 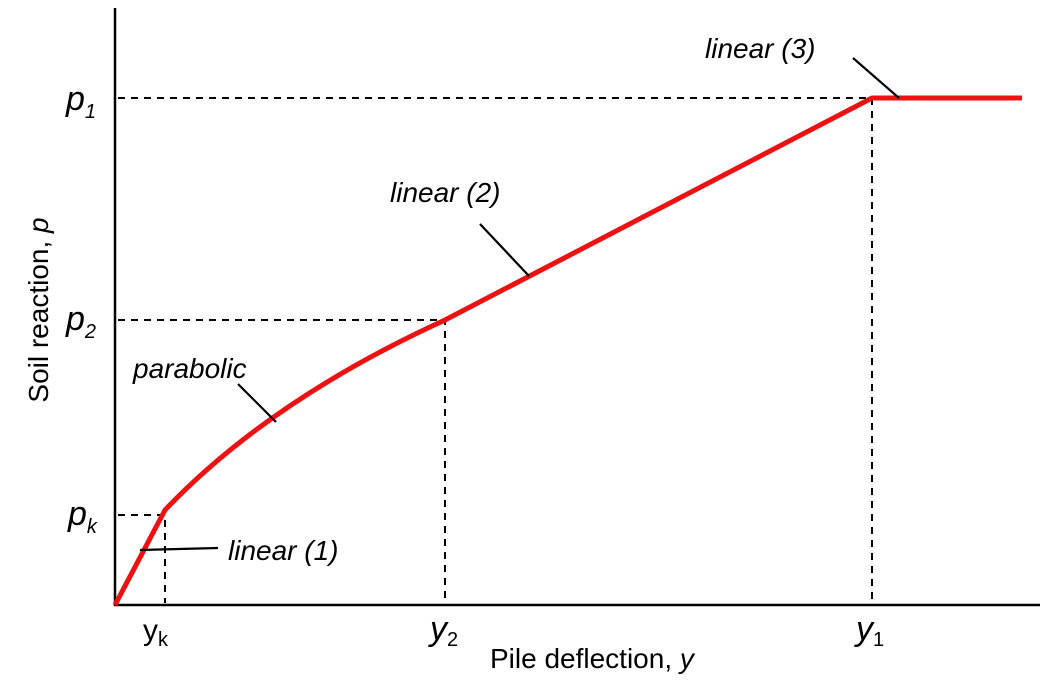 I want to click on x-tick-label: y2, so click(x=443, y=630).